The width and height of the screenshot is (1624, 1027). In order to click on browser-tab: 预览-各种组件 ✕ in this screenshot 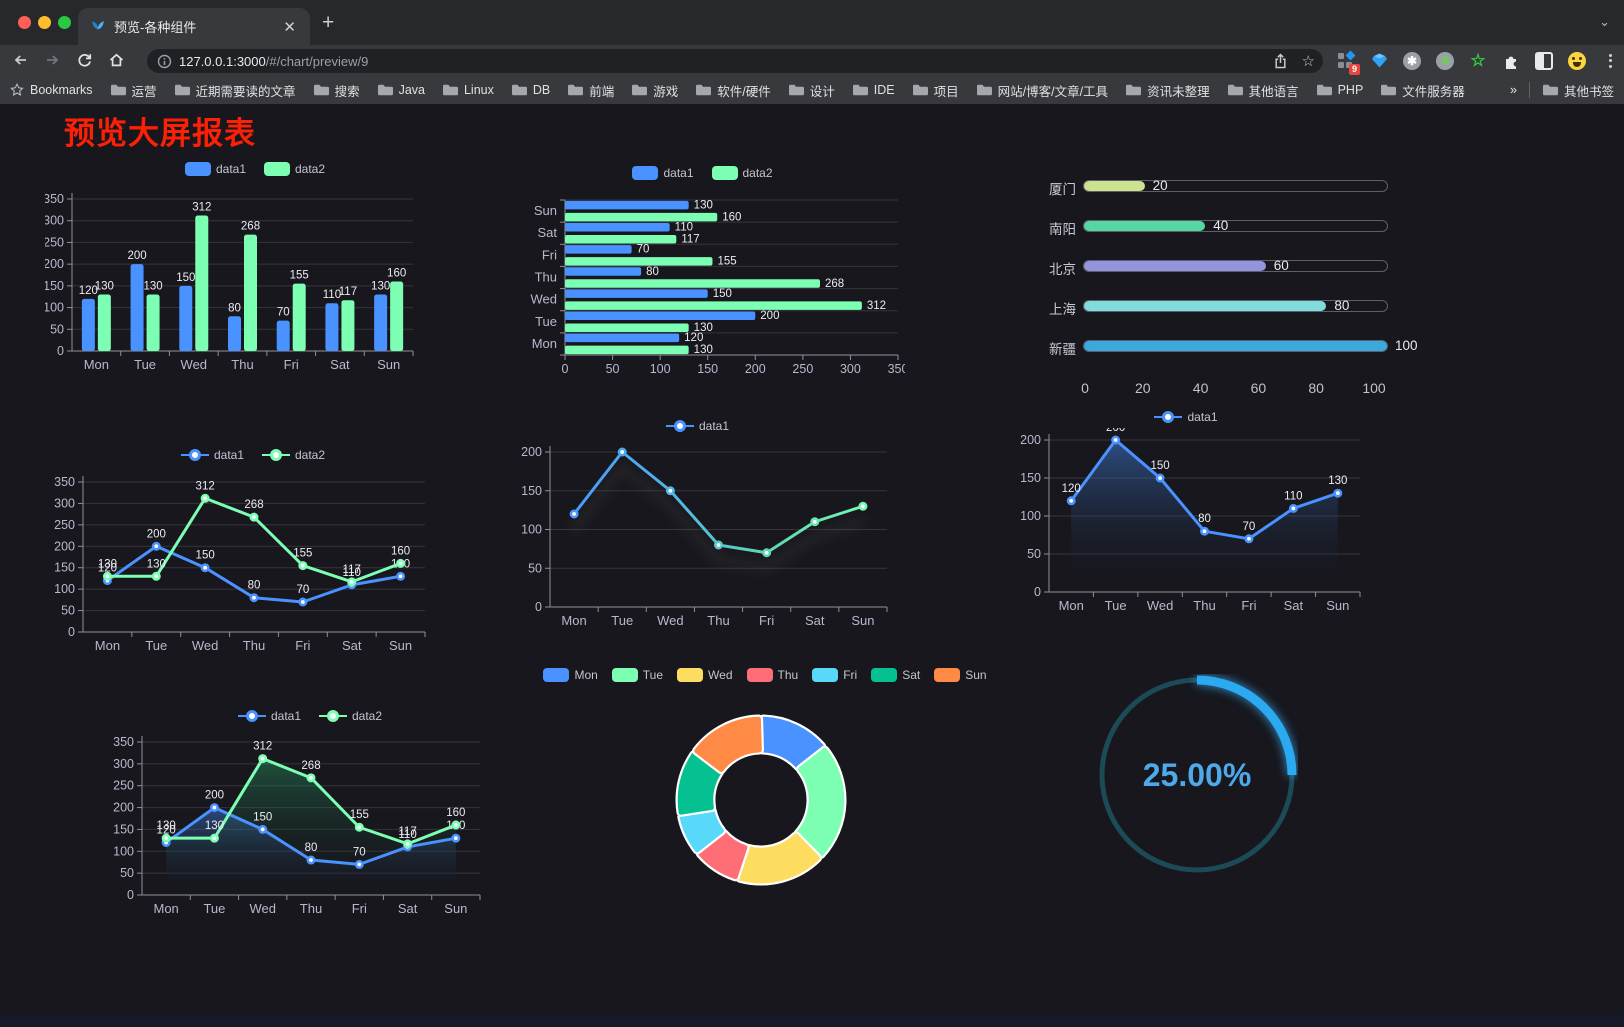, I will do `click(194, 26)`.